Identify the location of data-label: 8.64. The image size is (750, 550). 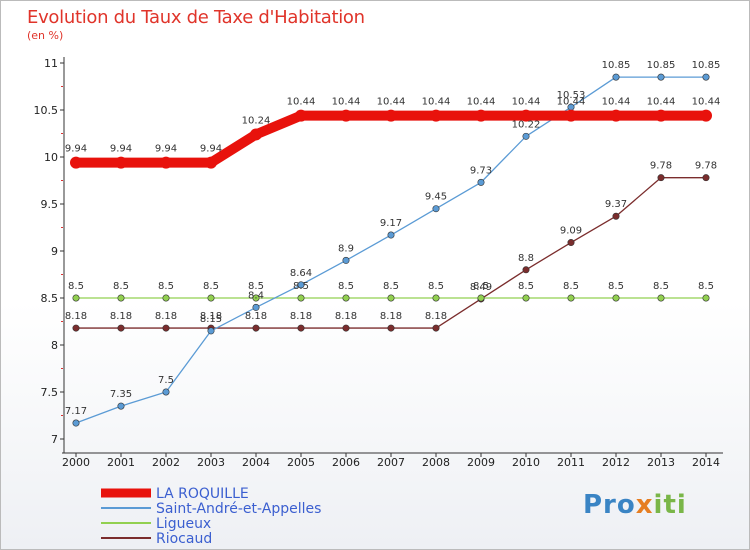
(301, 273).